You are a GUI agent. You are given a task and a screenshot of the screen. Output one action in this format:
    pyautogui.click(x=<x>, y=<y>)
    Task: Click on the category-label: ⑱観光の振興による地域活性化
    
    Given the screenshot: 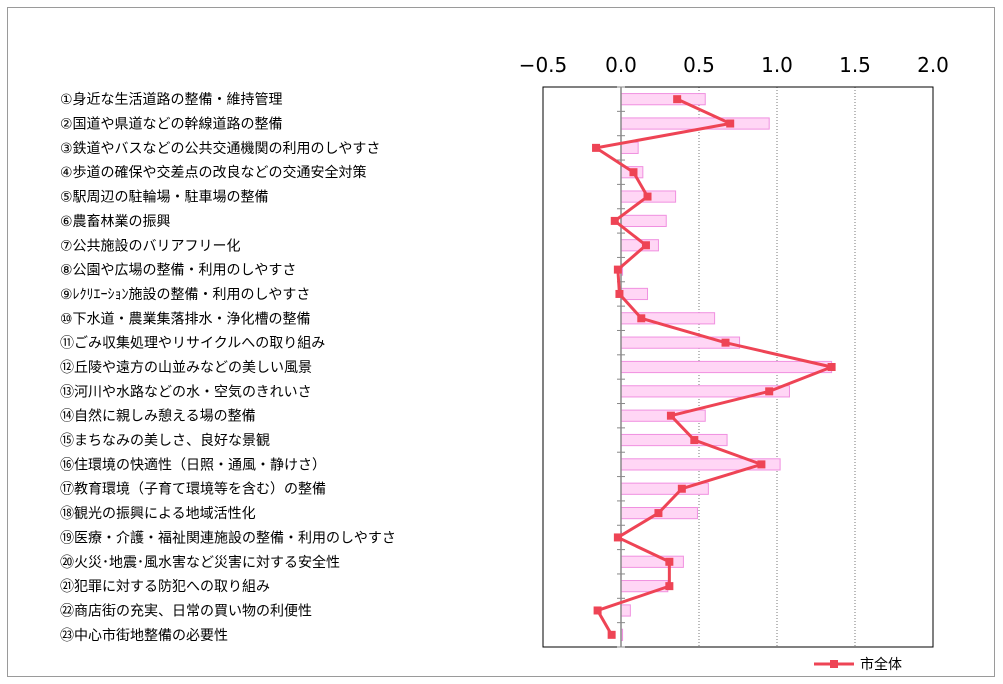 What is the action you would take?
    pyautogui.click(x=158, y=513)
    